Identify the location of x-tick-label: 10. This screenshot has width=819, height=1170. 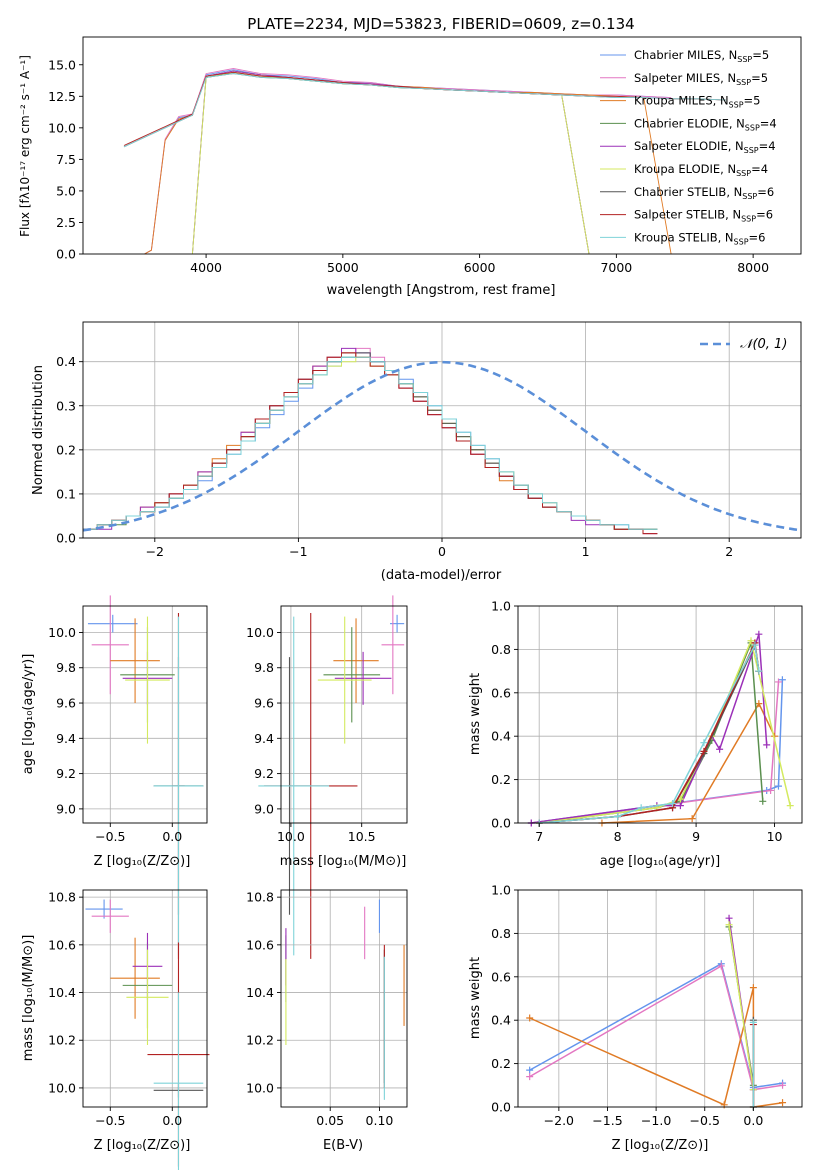
(775, 836).